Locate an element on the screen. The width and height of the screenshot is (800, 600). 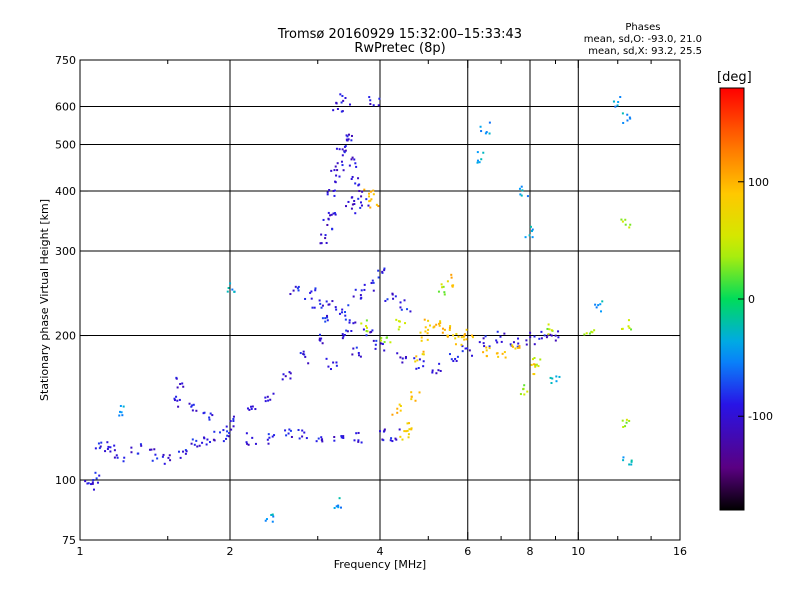
y-tick-label: 600 is located at coordinates (65, 107).